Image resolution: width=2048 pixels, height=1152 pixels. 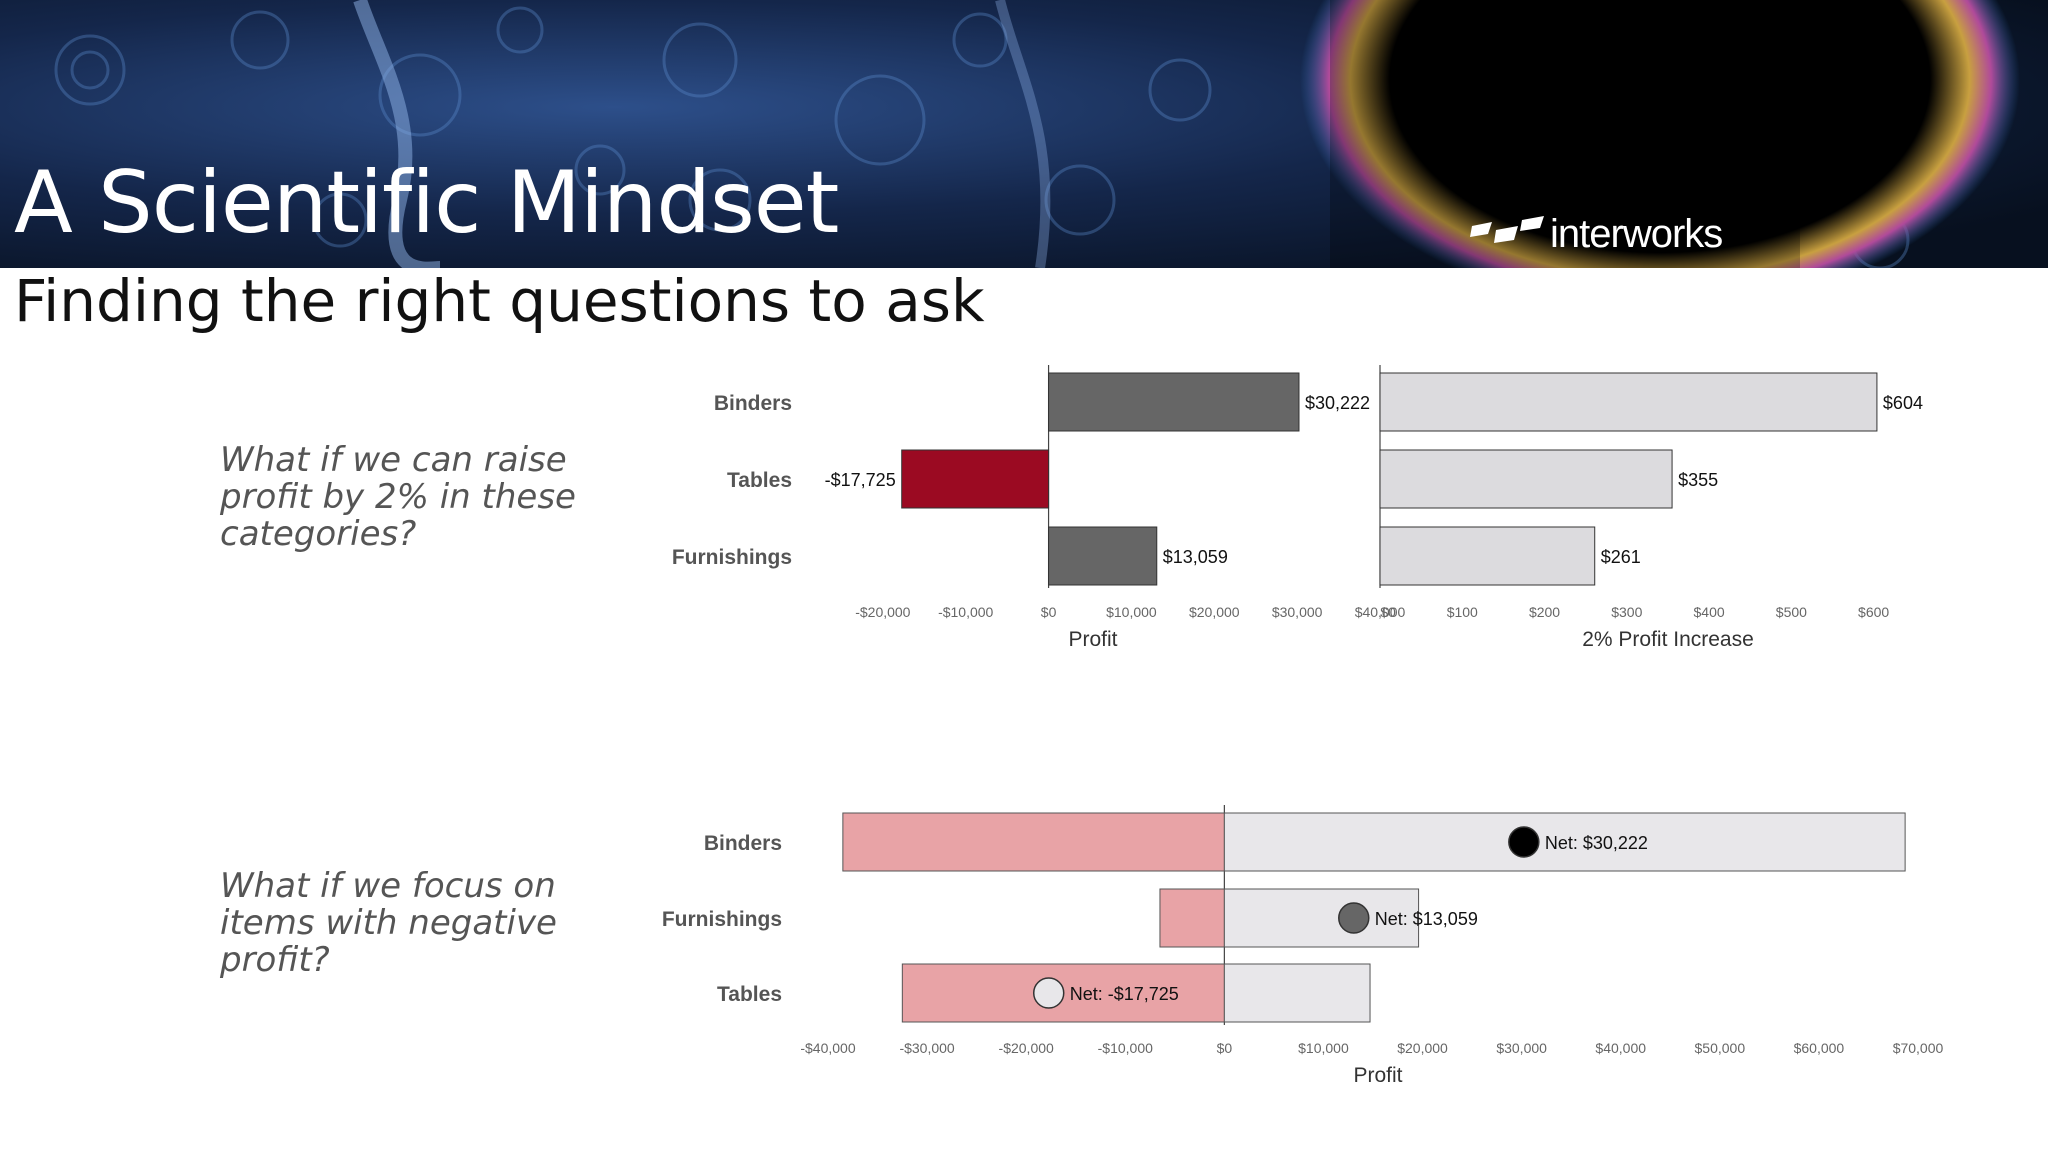 What do you see at coordinates (1720, 1048) in the screenshot?
I see `chart3-tick-label: $50,000` at bounding box center [1720, 1048].